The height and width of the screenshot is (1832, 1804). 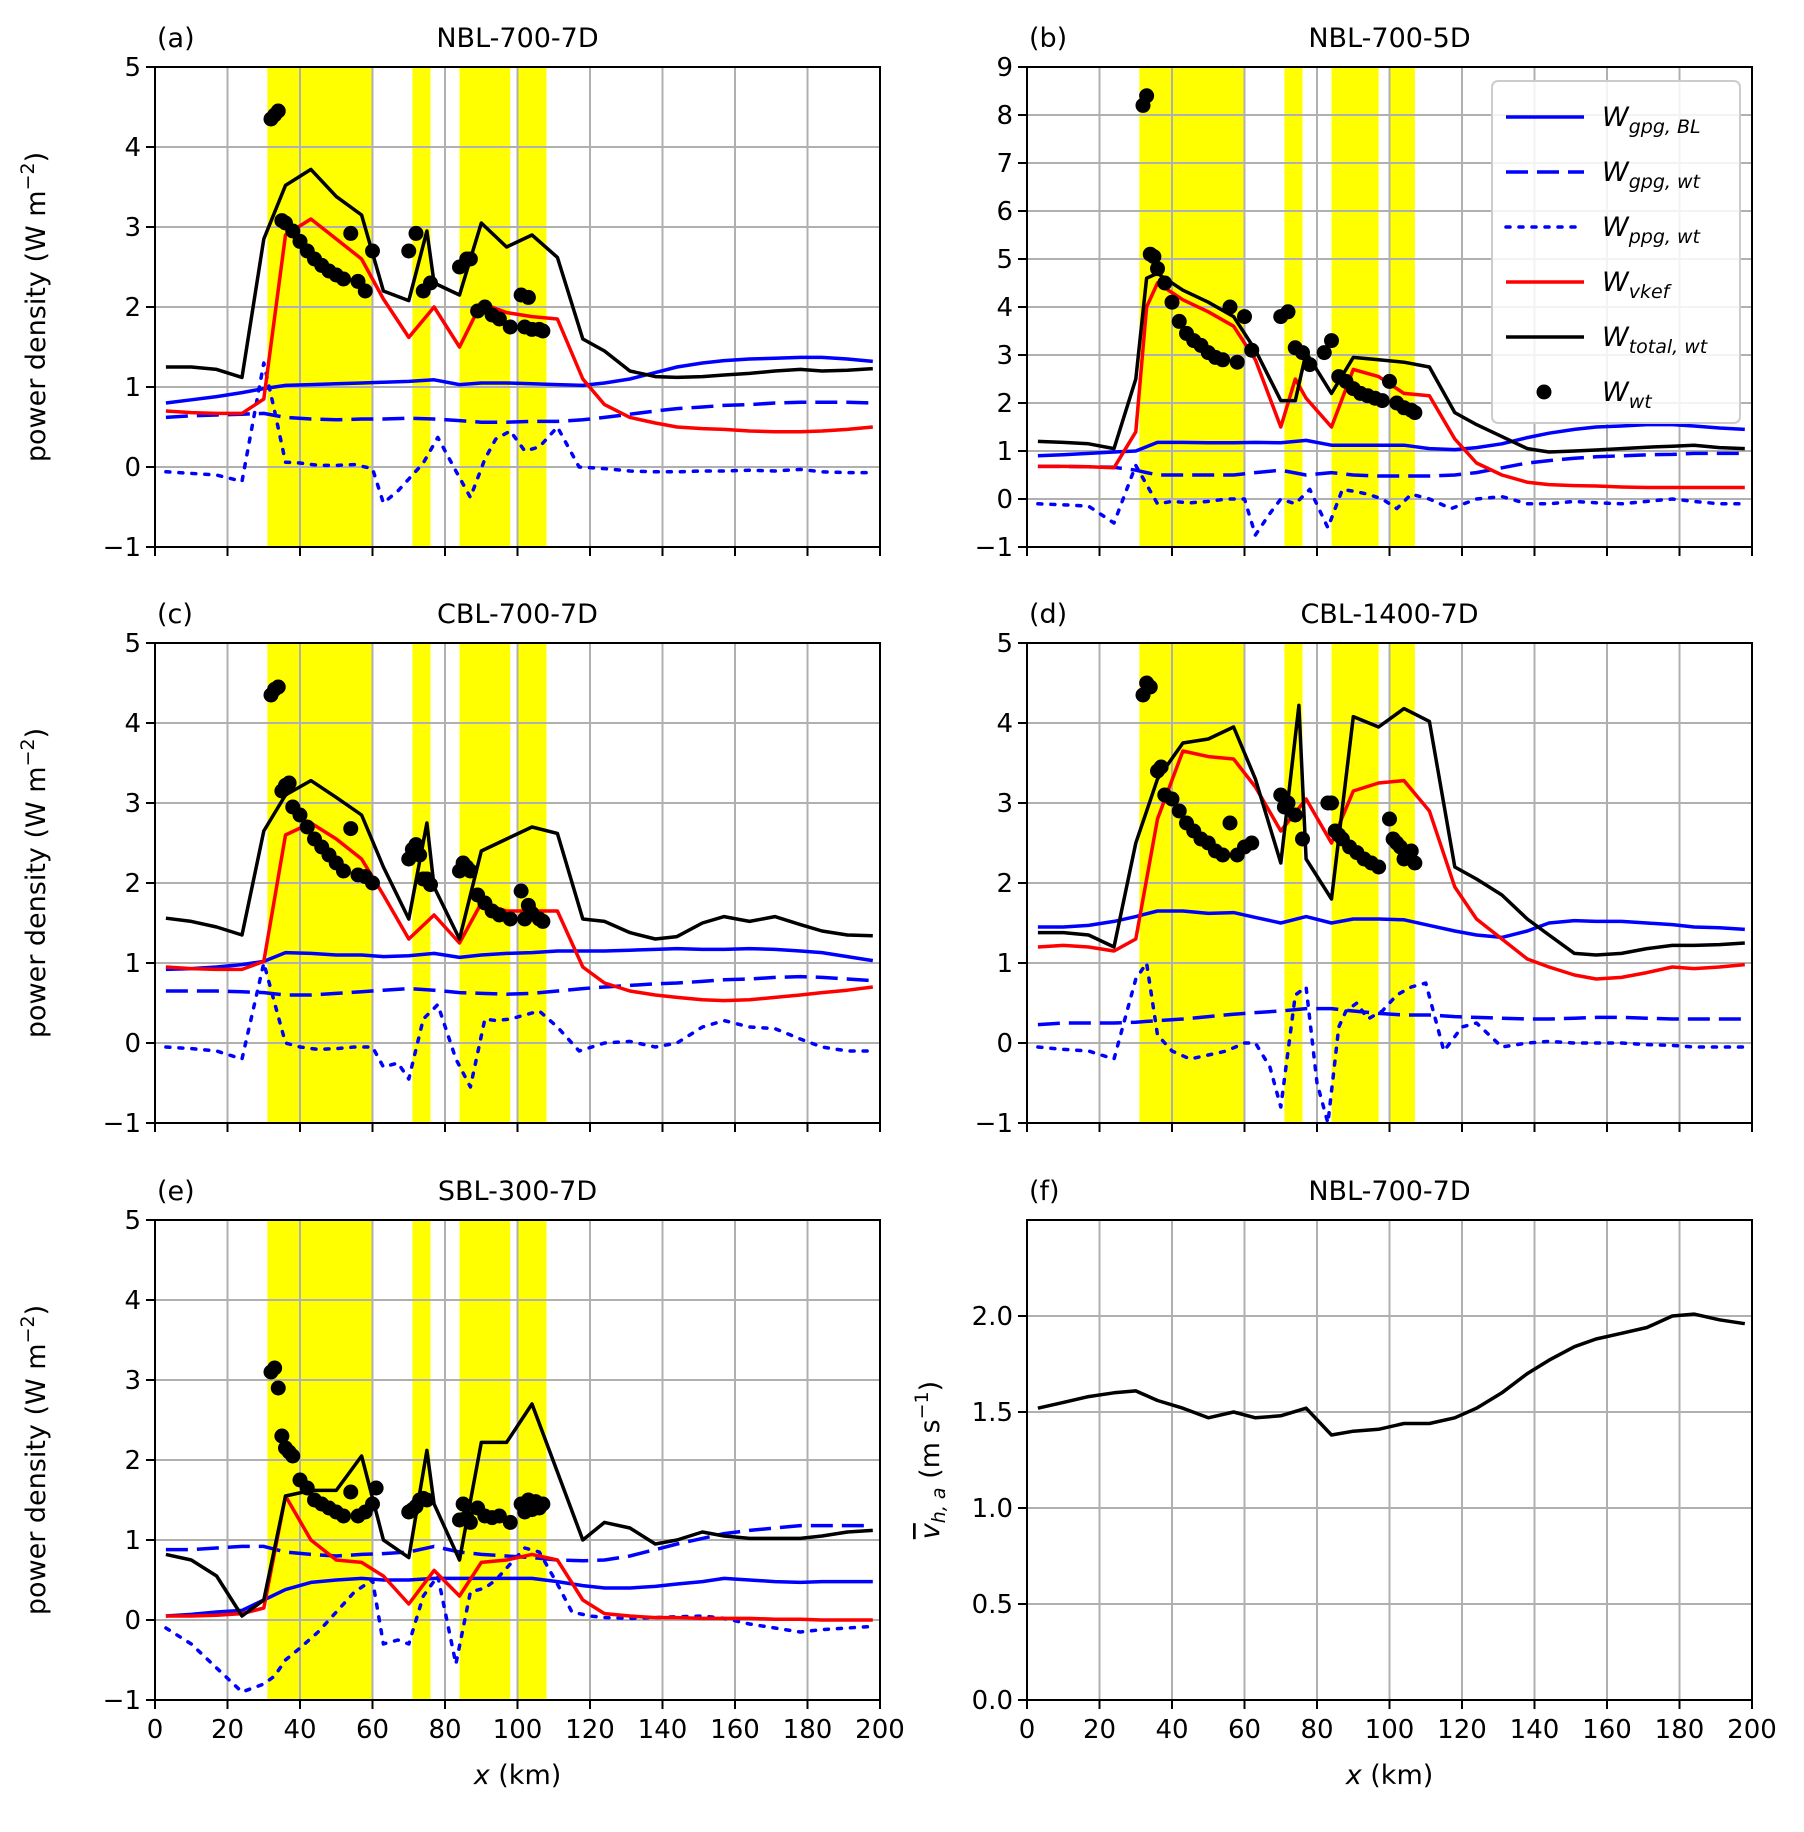 I want to click on panel-d: −1 0 1 2 3 4 5 (d) CBL-1400-7D, so click(x=1364, y=869).